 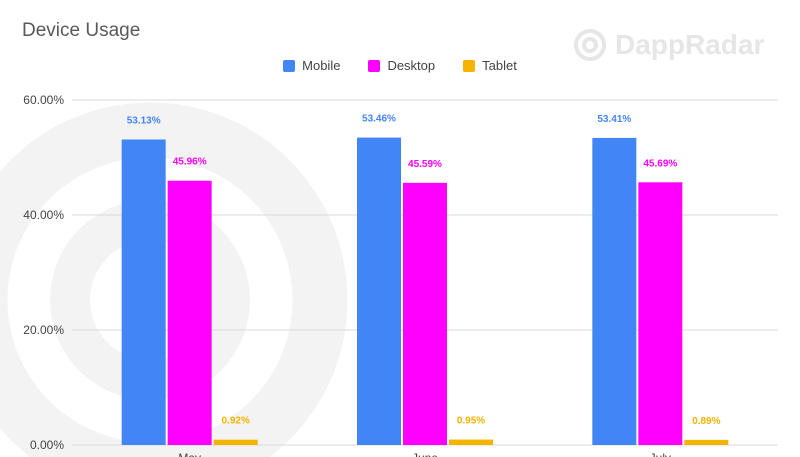 What do you see at coordinates (706, 421) in the screenshot?
I see `data-label: 0.89%` at bounding box center [706, 421].